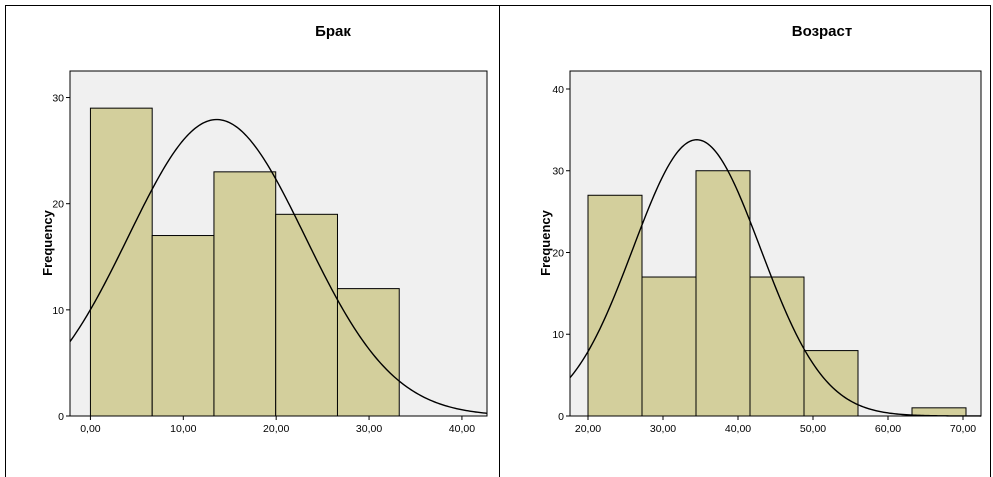 This screenshot has width=993, height=477. I want to click on chart-title: Брак, so click(333, 31).